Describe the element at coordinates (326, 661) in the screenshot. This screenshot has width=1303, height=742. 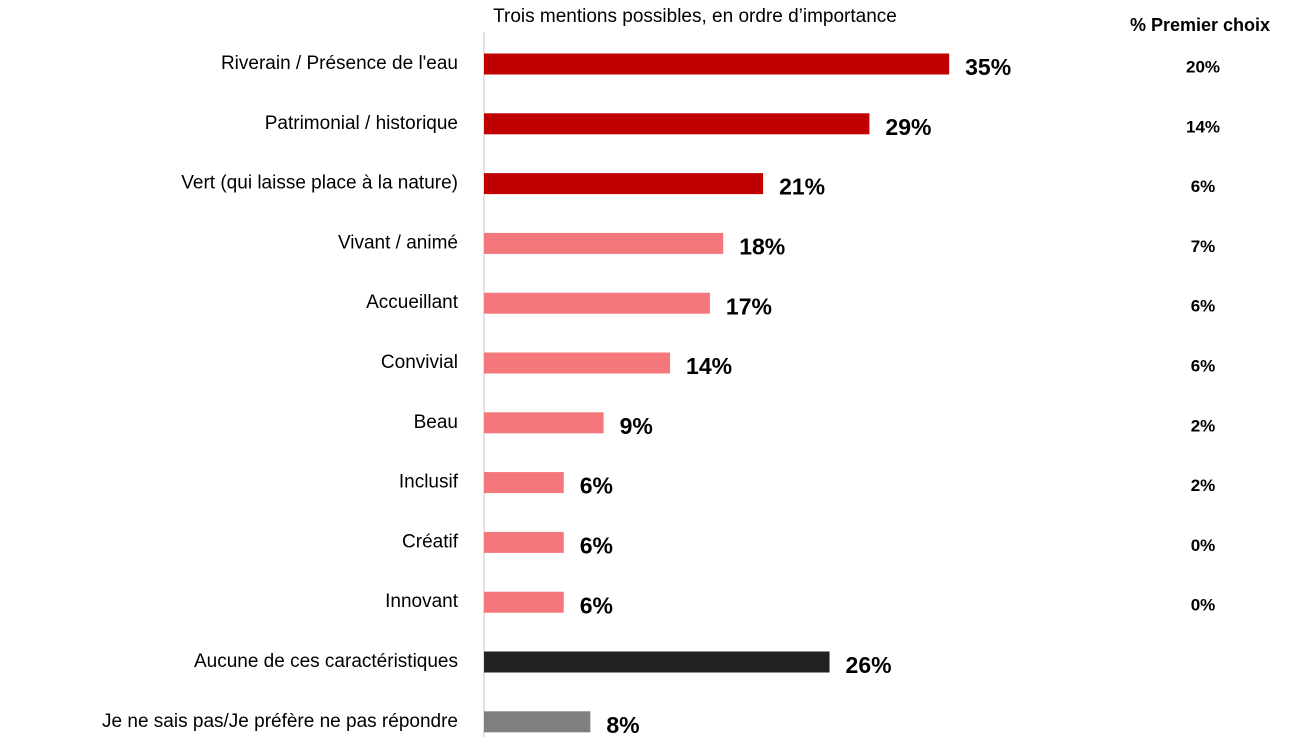
I see `category-label: Aucune de ces caractéristiques` at that location.